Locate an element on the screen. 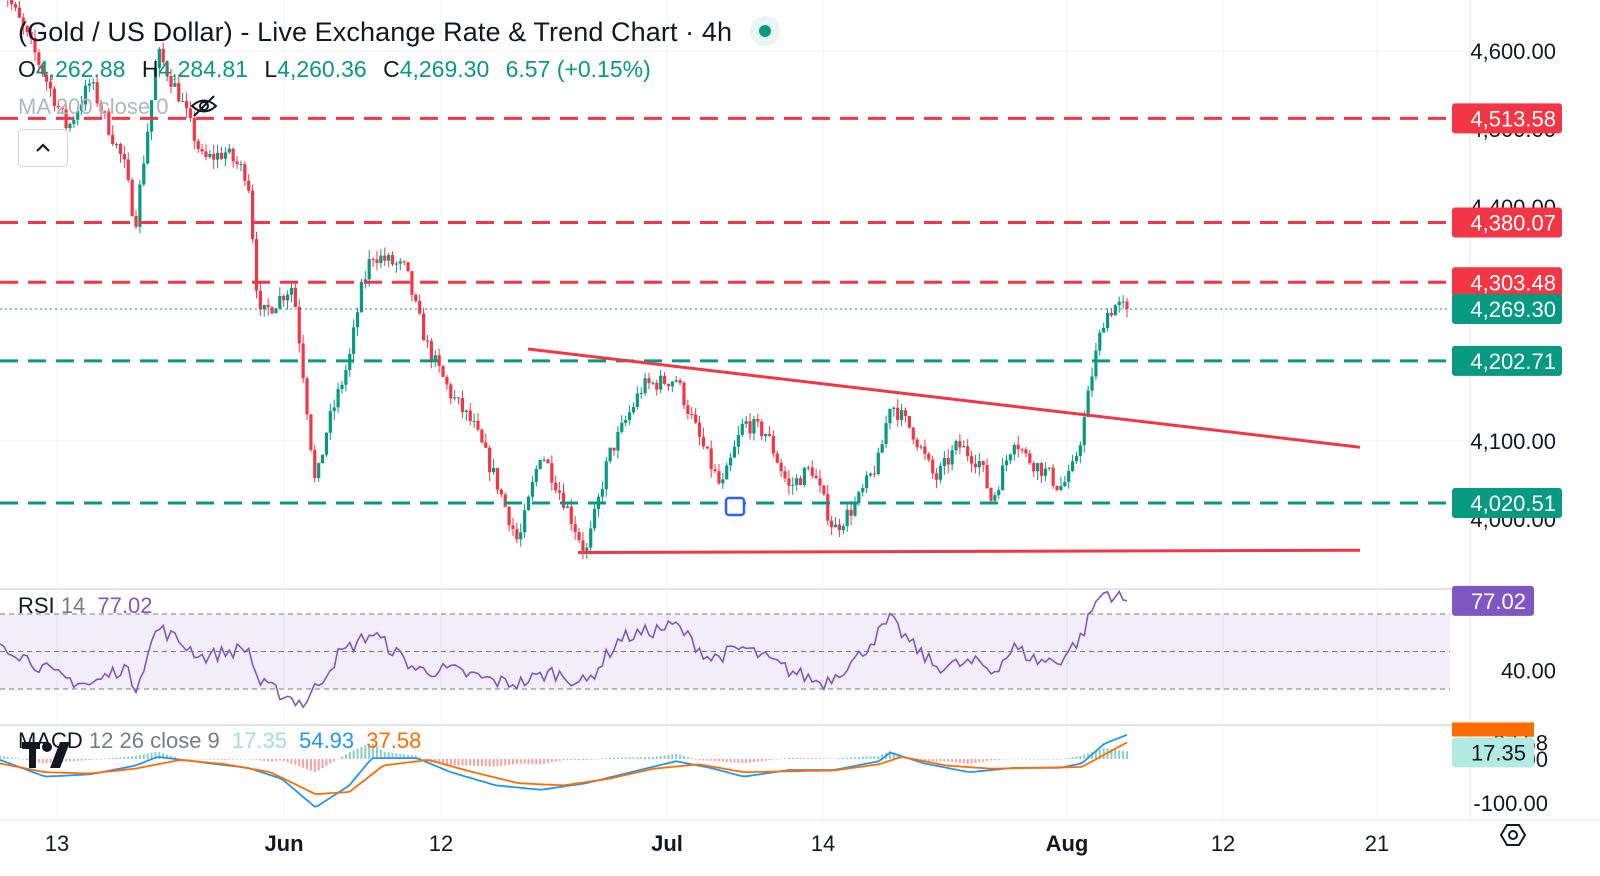  time-axis: 13 Jun 12 Jul 14 Aug 12 21 is located at coordinates (717, 843).